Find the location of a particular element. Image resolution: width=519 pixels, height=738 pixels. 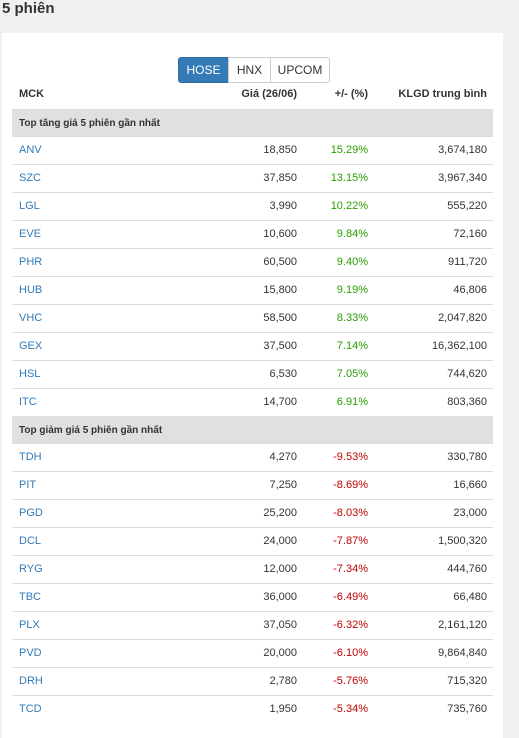

avg-volume-cell: 715,320 is located at coordinates (467, 681).